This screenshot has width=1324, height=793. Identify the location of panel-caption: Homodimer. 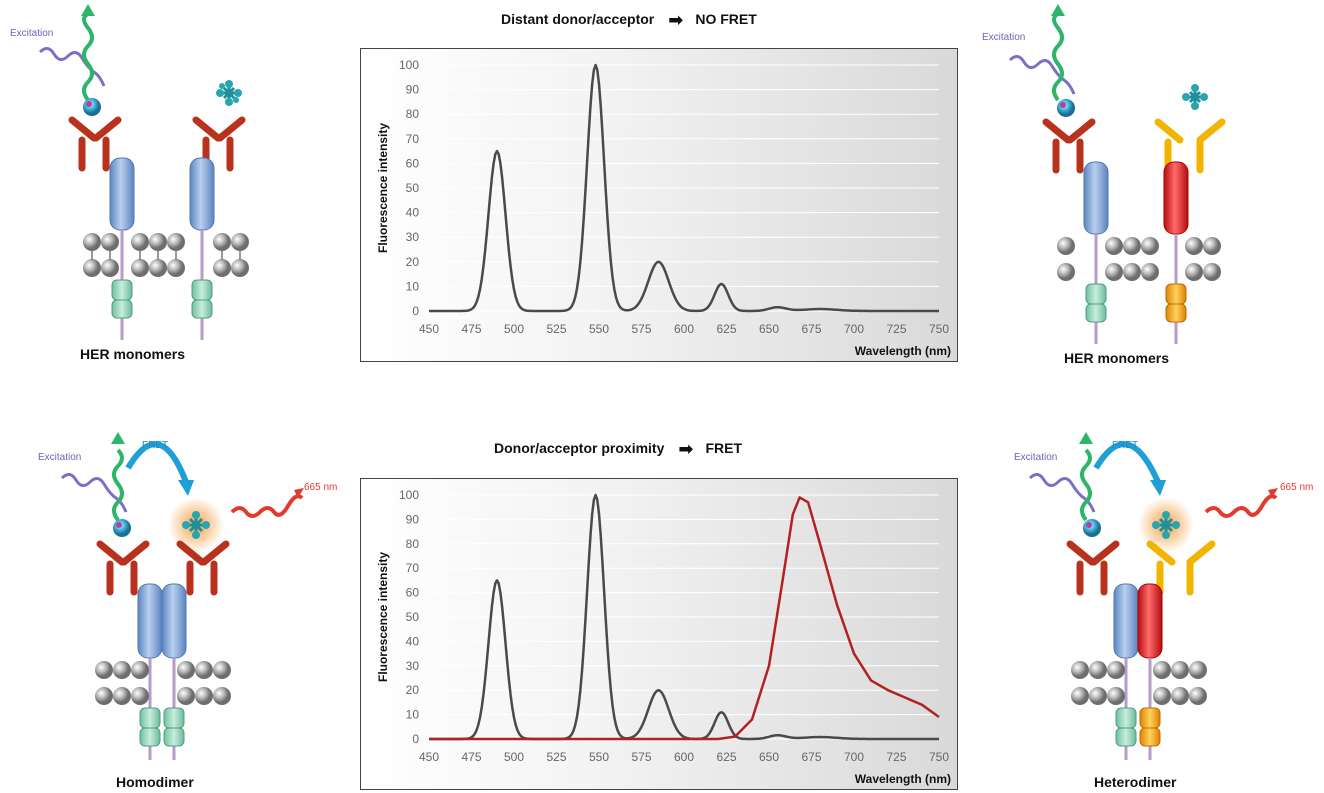
(155, 782).